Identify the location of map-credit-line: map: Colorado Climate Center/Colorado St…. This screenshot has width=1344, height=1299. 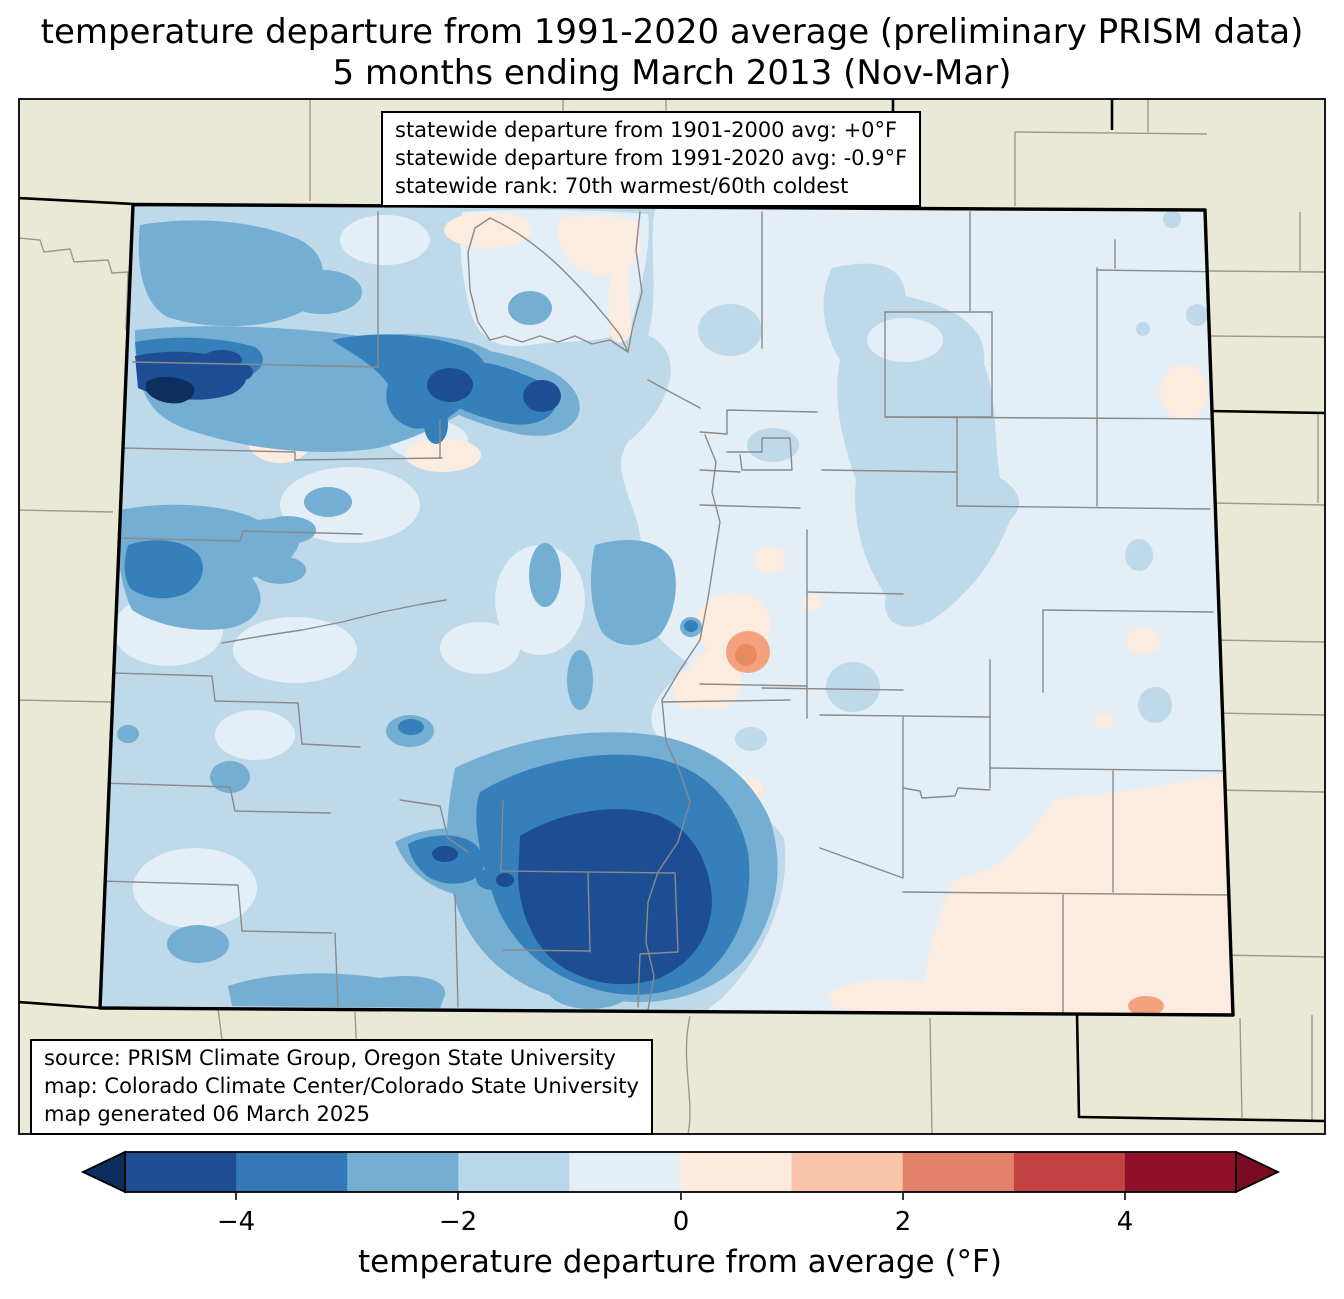
(341, 1086).